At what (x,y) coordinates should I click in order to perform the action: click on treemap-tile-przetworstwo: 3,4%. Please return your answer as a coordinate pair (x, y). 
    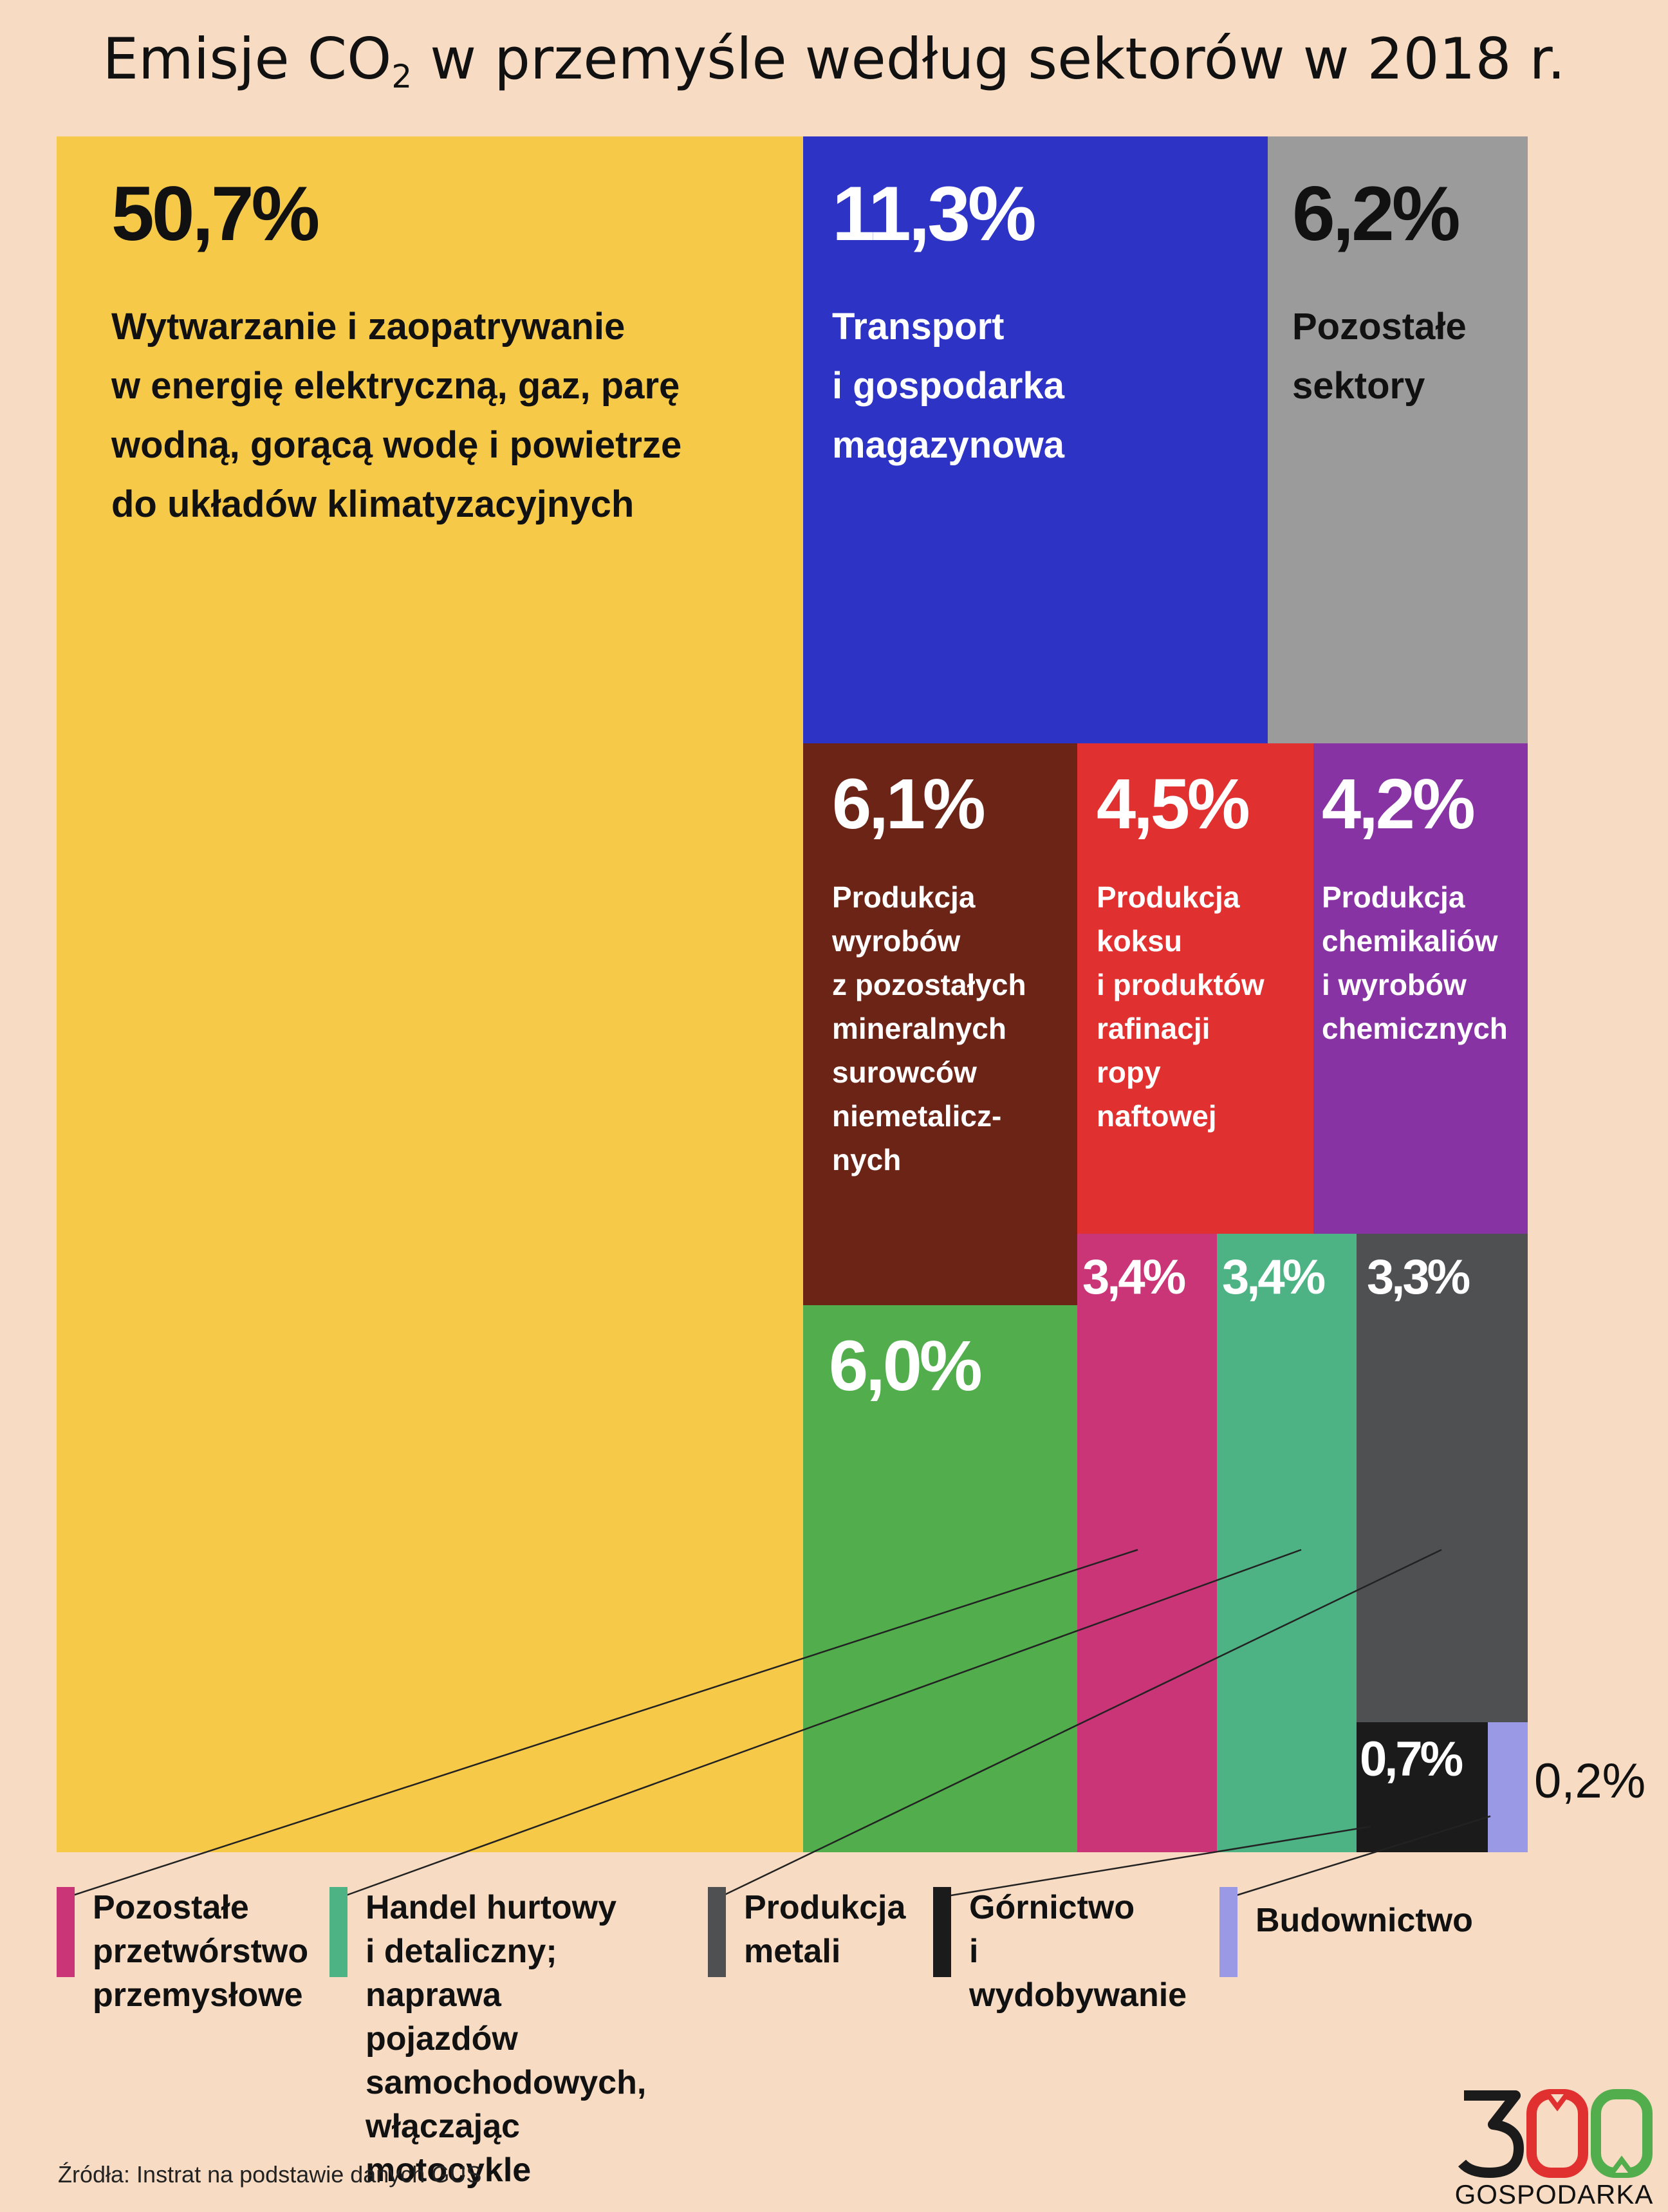
    Looking at the image, I should click on (1147, 1543).